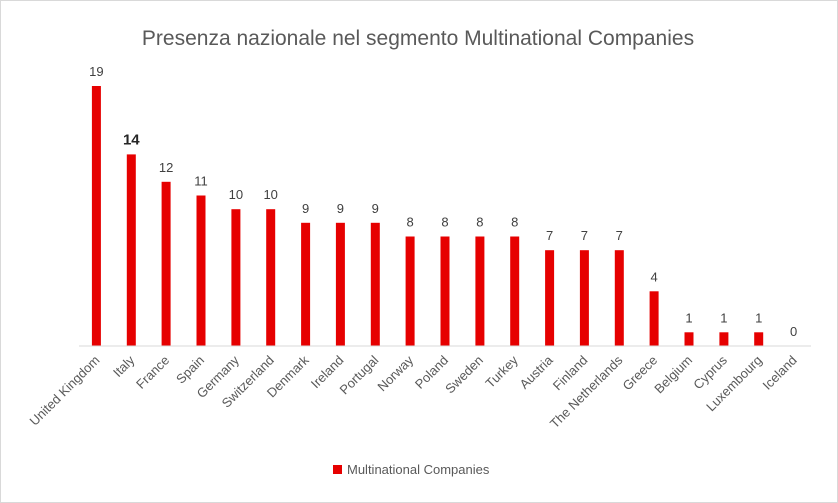  Describe the element at coordinates (501, 371) in the screenshot. I see `tick-label-turkey: Turkey` at that location.